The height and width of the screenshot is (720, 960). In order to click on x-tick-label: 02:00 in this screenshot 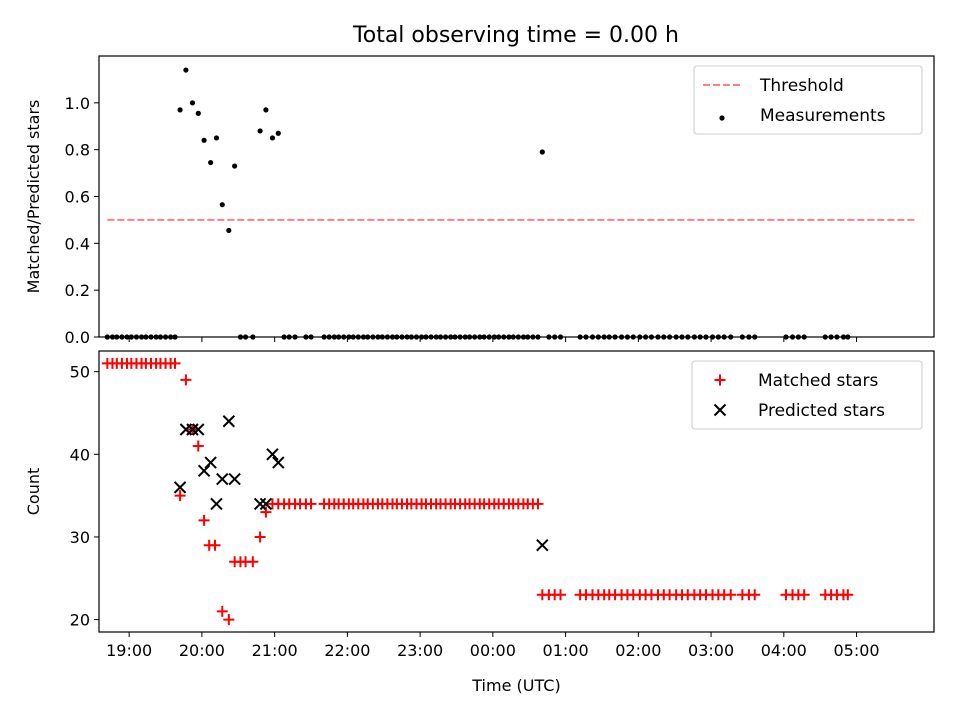, I will do `click(638, 650)`.